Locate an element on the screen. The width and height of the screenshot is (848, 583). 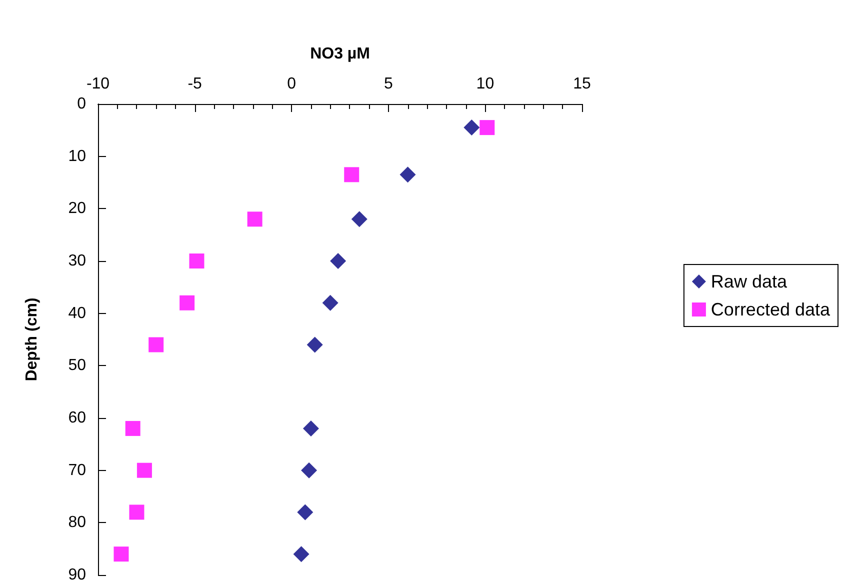
x-tick-label: 15 is located at coordinates (582, 84).